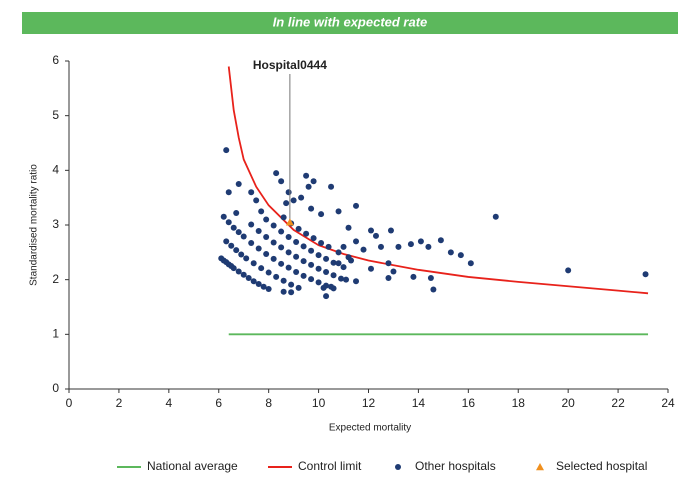 This screenshot has height=500, width=700. I want to click on selected-point, so click(289, 222).